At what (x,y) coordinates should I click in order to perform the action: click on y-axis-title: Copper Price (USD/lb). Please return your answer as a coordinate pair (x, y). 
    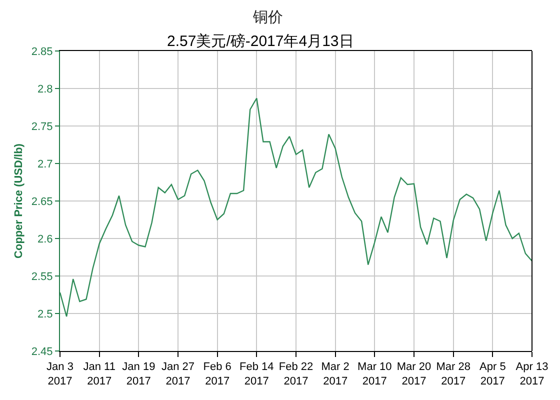
    Looking at the image, I should click on (19, 200).